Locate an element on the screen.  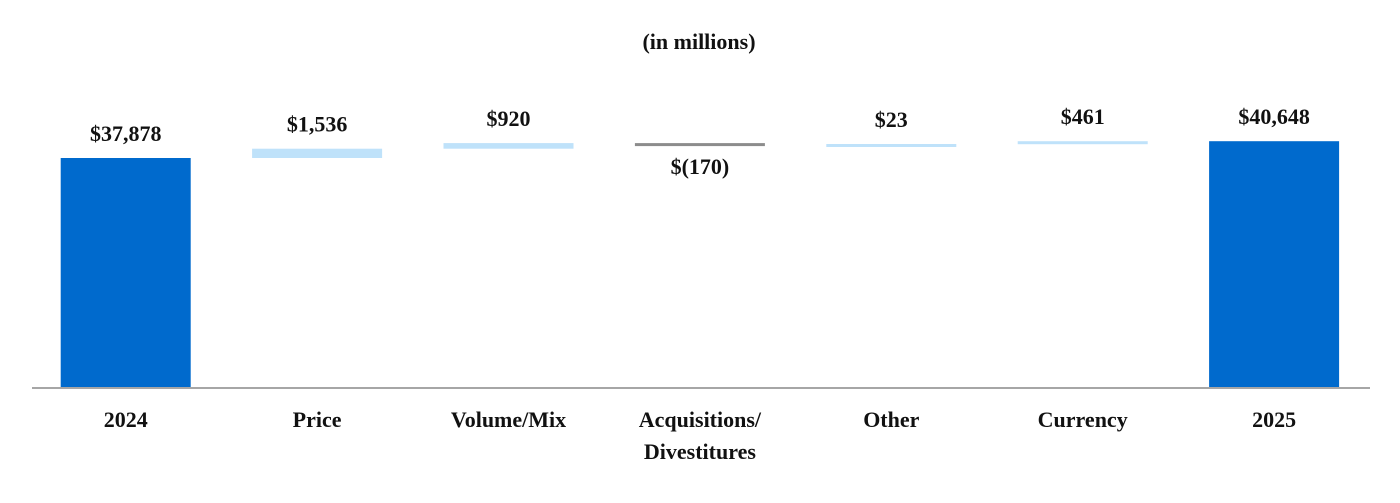
category-label-volume-mix: Volume/Mix is located at coordinates (508, 419).